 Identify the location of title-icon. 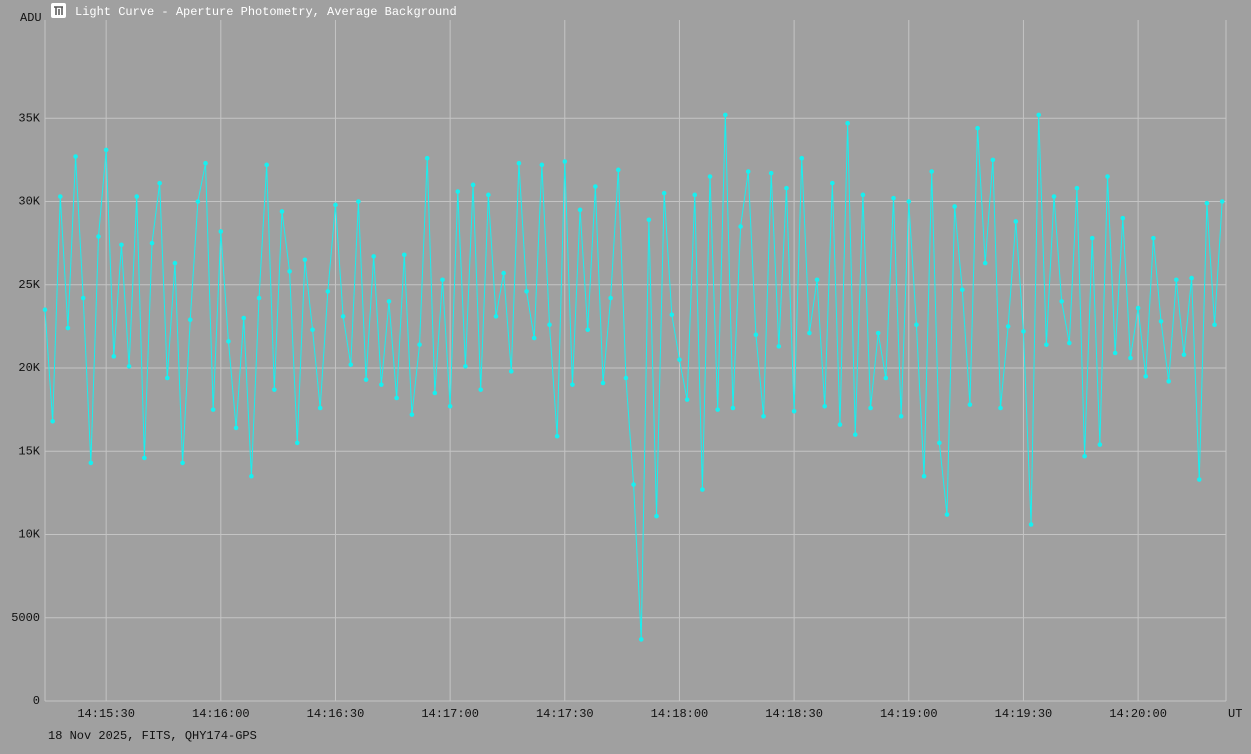
(58, 10).